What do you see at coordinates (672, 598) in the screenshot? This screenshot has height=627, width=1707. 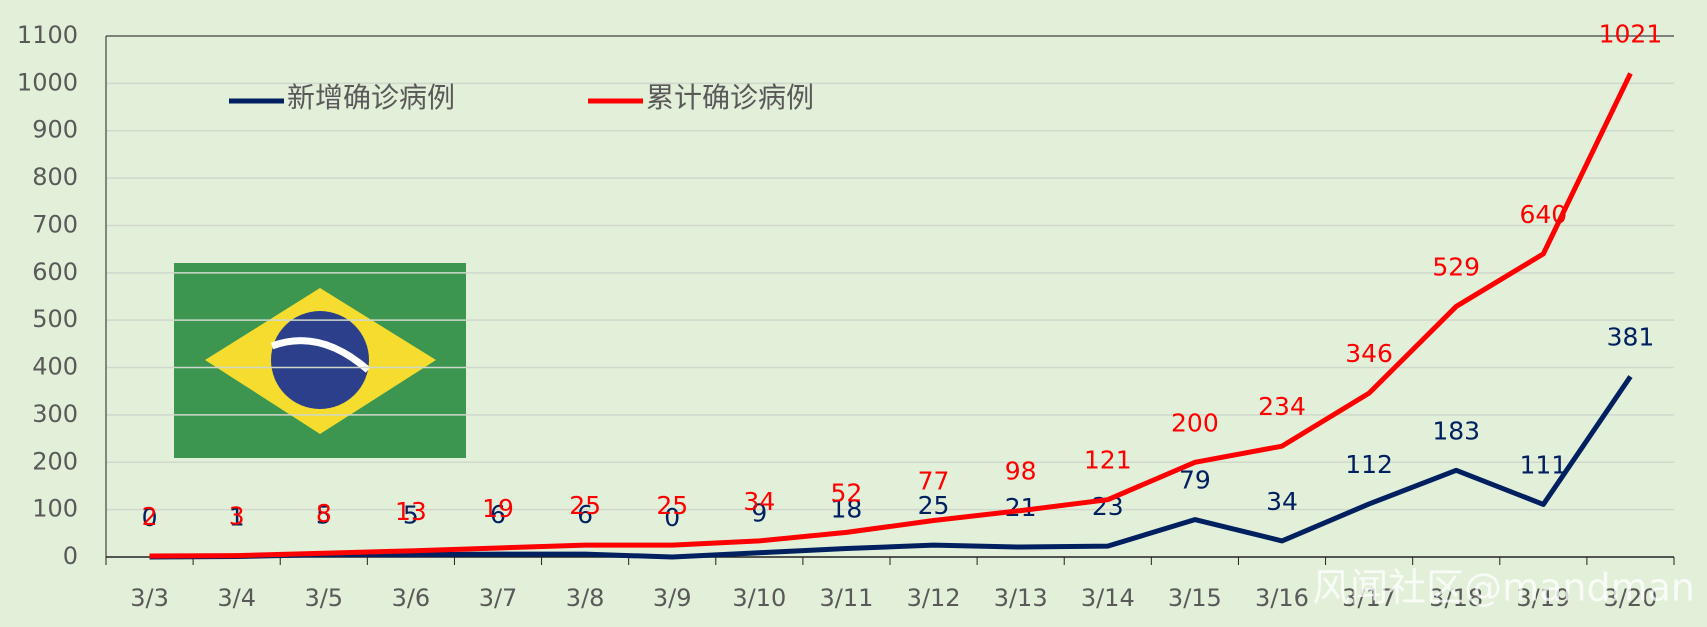 I see `x-tick-label: 3/9` at bounding box center [672, 598].